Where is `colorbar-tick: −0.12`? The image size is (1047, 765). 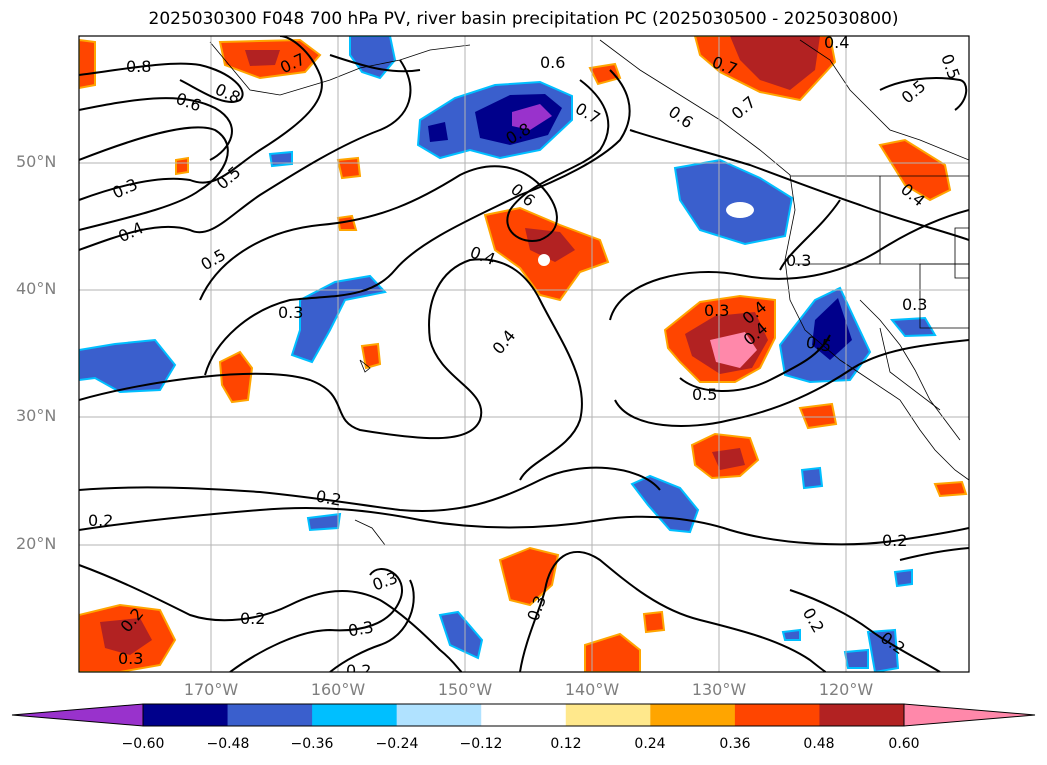 colorbar-tick: −0.12 is located at coordinates (481, 744).